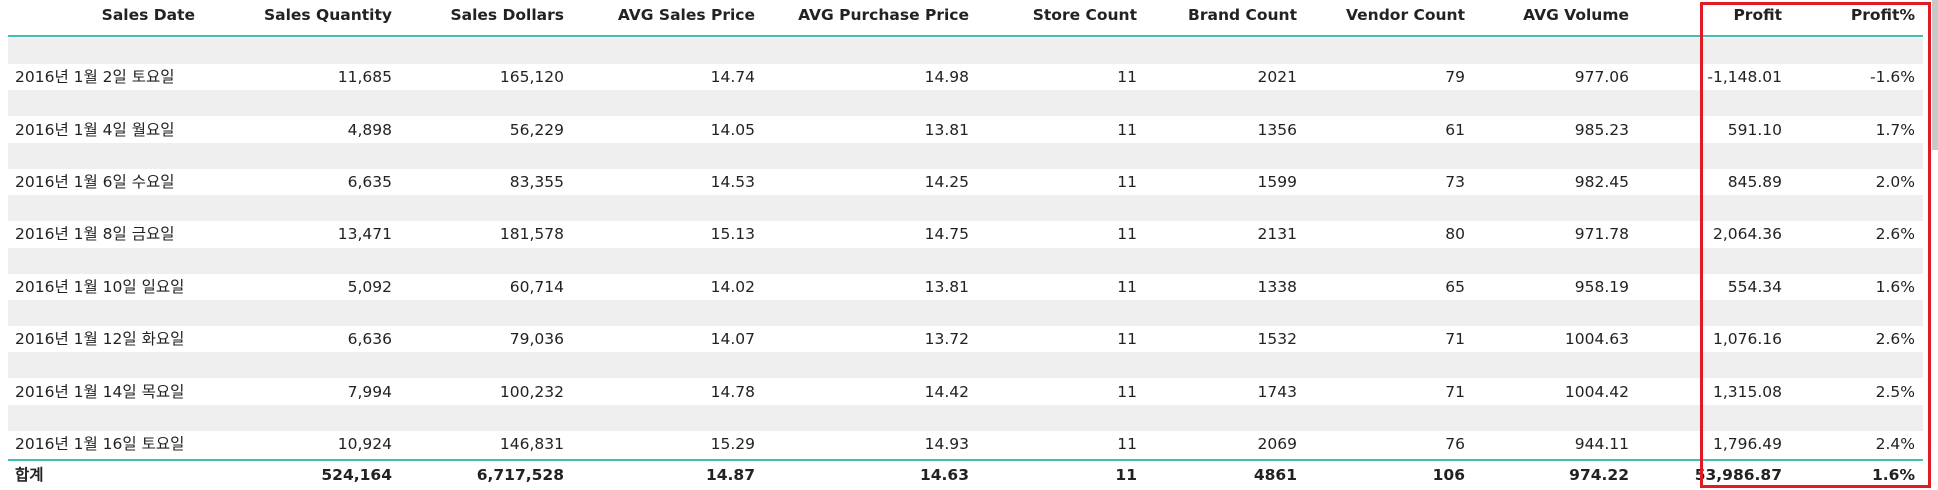  I want to click on value-cell: 1338, so click(1277, 286).